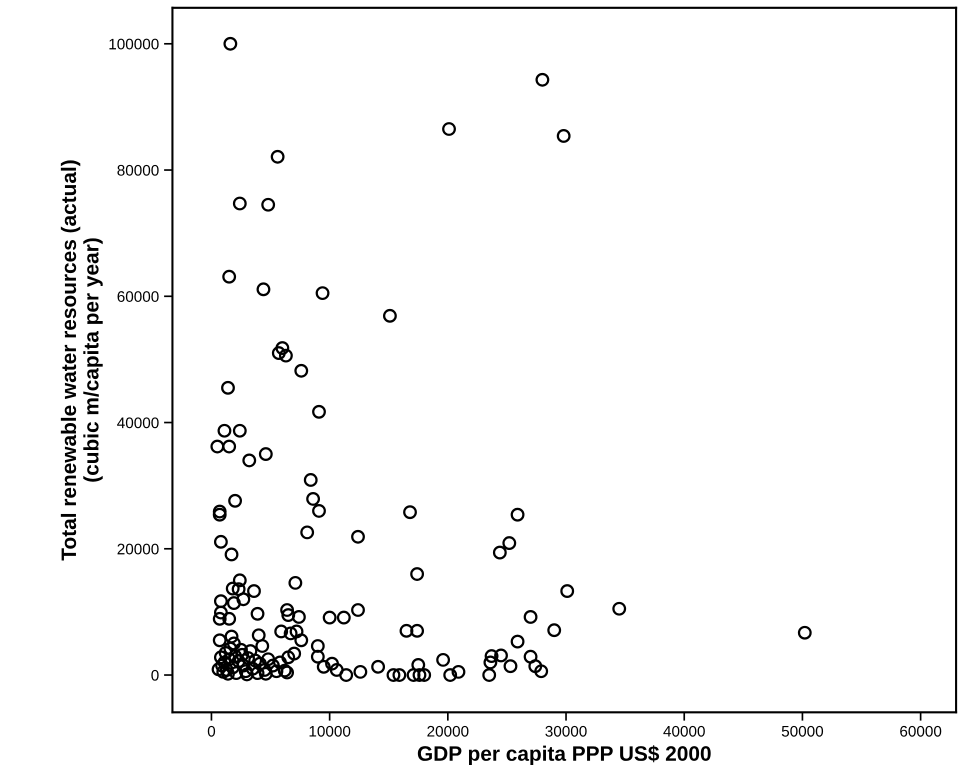 Image resolution: width=958 pixels, height=781 pixels. Describe the element at coordinates (564, 755) in the screenshot. I see `x-axis-title: GDP per capita PPP US$ 2000` at that location.